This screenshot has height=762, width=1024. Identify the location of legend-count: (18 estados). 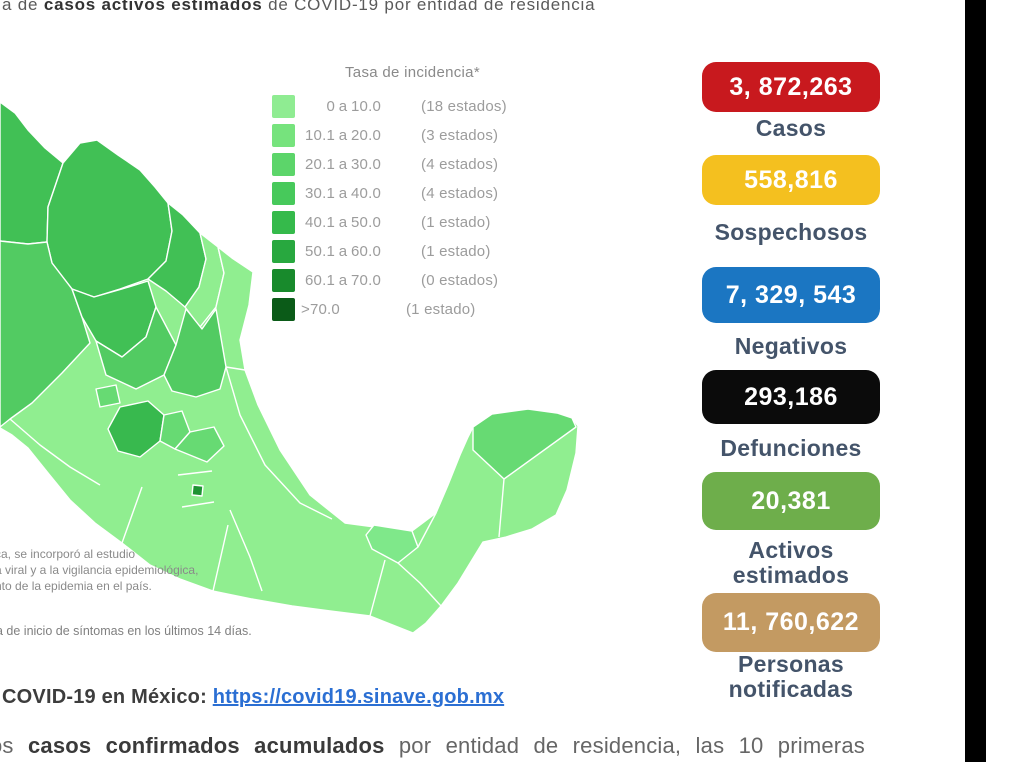
(464, 106).